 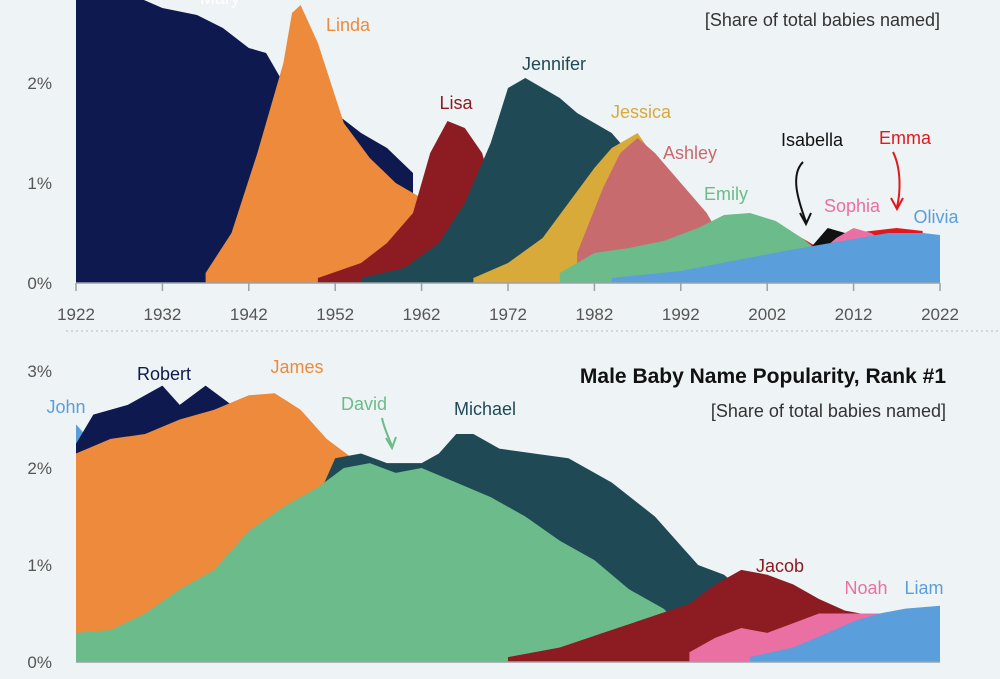 What do you see at coordinates (391, 443) in the screenshot?
I see `david-arrowhead-icon` at bounding box center [391, 443].